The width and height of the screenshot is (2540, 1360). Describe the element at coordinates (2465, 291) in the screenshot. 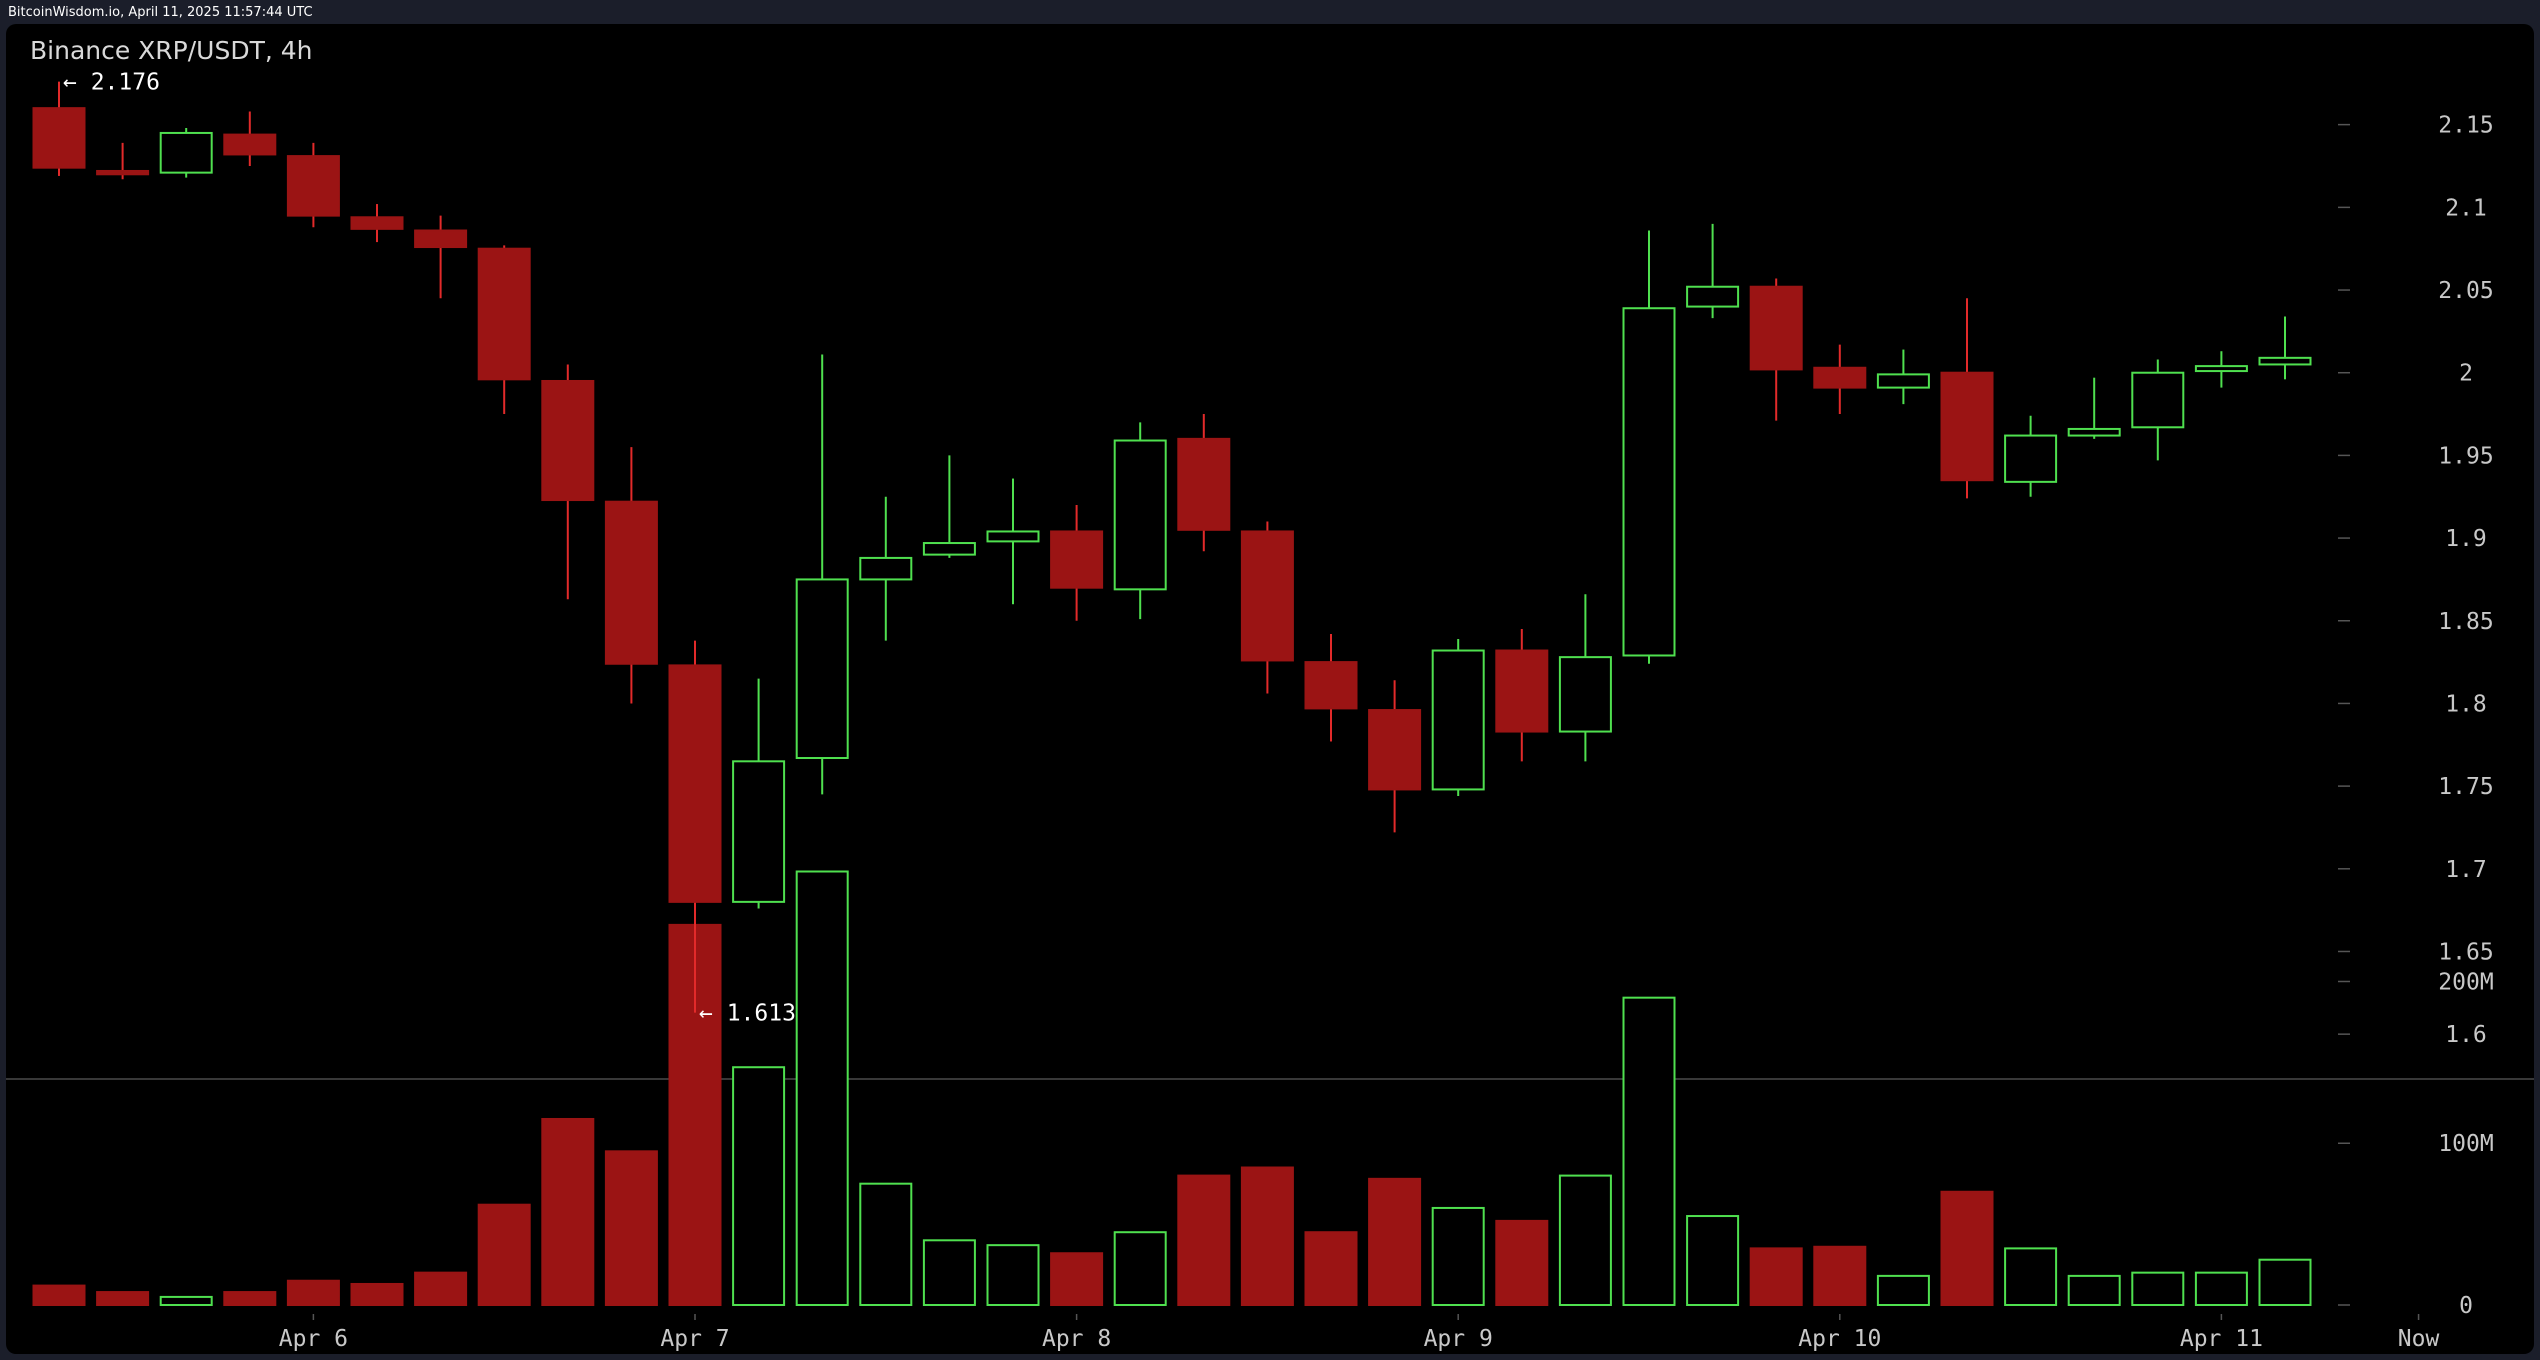

I see `price-tick-label: 2.05` at that location.